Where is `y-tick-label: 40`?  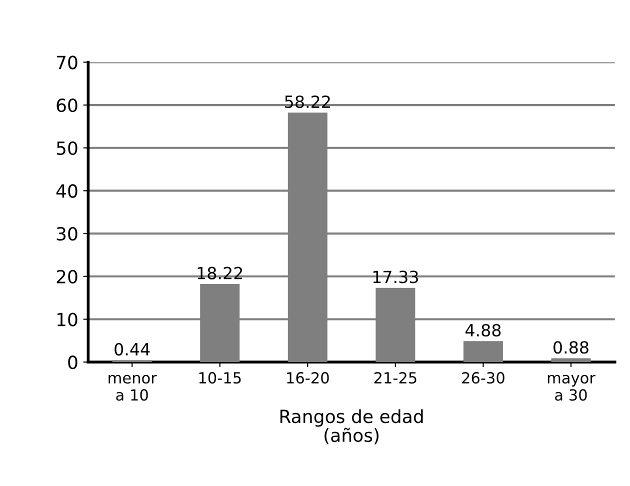
y-tick-label: 40 is located at coordinates (67, 191).